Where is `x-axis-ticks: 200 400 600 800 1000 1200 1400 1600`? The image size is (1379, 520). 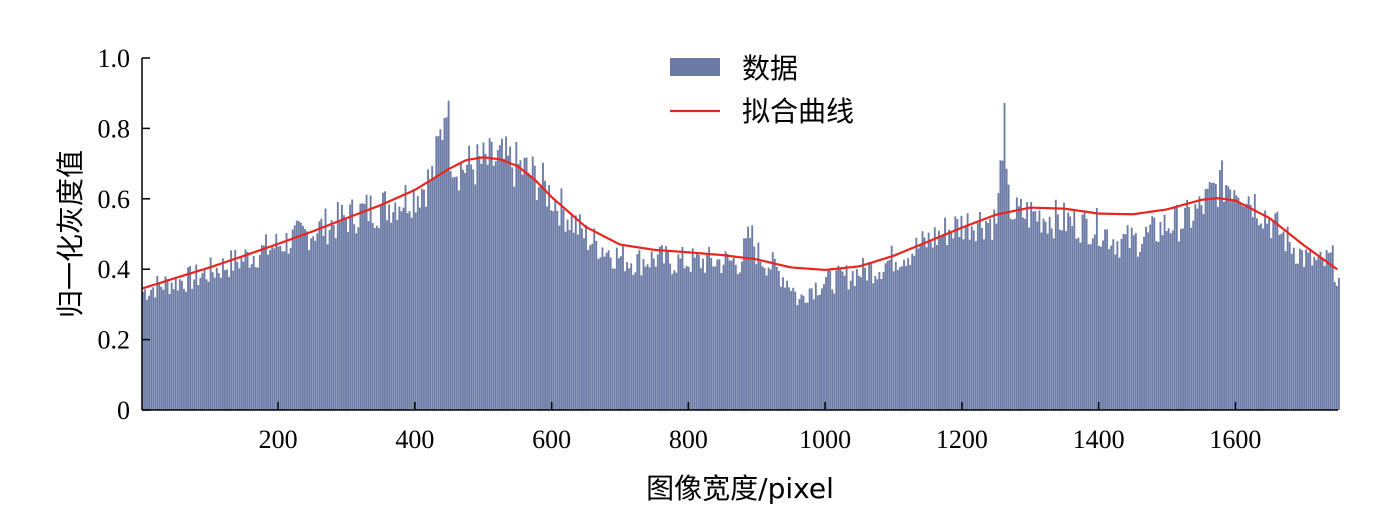 x-axis-ticks: 200 400 600 800 1000 1200 1400 1600 is located at coordinates (760, 428).